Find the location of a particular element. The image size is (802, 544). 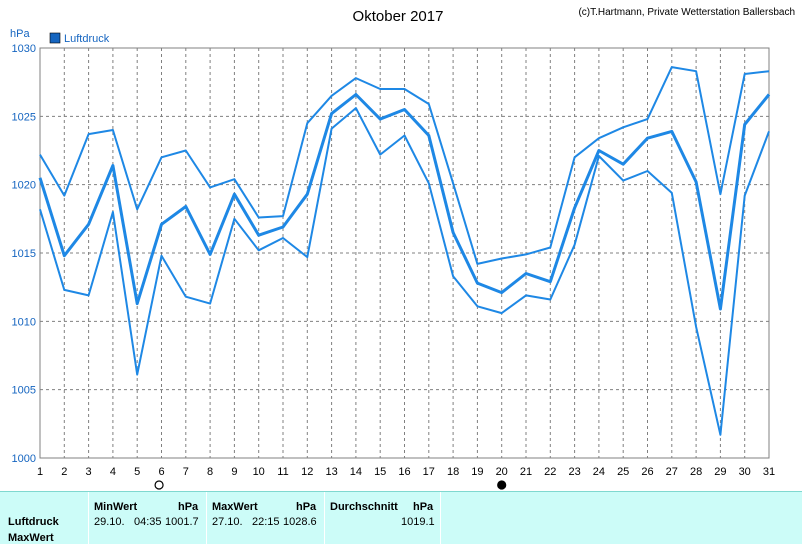

x-tick-label: 24 is located at coordinates (599, 472).